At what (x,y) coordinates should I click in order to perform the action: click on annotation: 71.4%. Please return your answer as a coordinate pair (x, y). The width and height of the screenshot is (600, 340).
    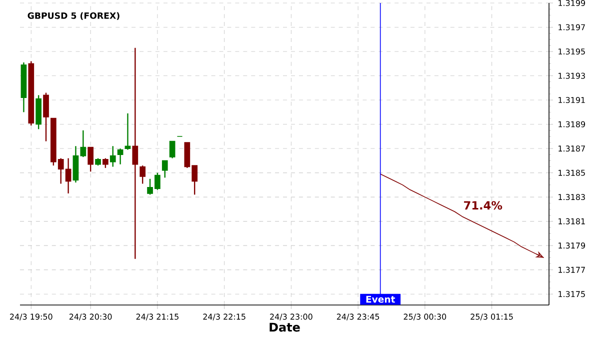
    Looking at the image, I should click on (483, 205).